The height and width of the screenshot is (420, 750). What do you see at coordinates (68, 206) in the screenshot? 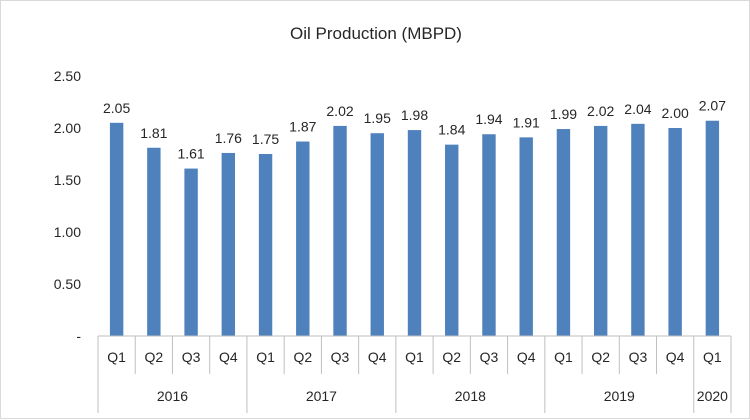
I see `y-axis: - 0.50 1.00 1.50 2.00 2.50` at bounding box center [68, 206].